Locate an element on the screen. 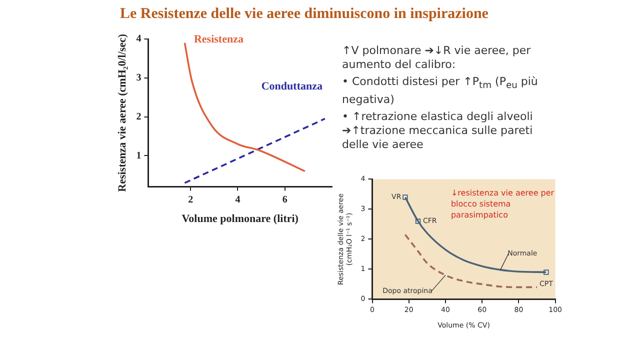  text: • Condotti distesi per ↑P$_{tm}$ (P$_{eu}$ più negativa) is located at coordinates (440, 90).